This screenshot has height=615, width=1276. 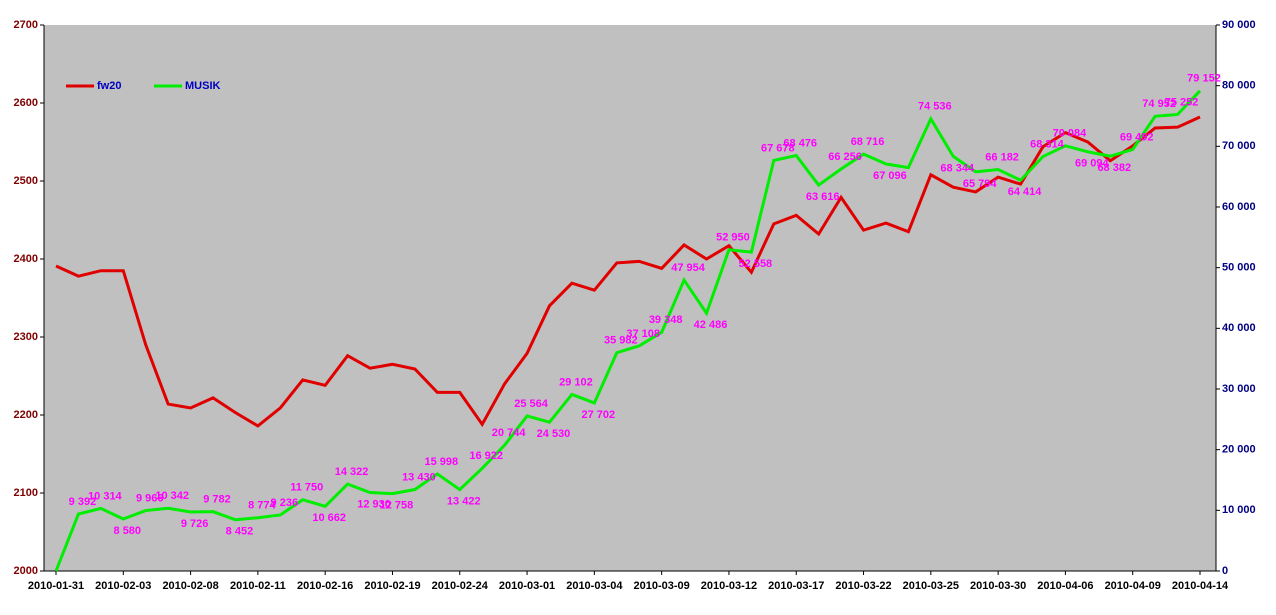 I want to click on data-label: 20 744, so click(x=509, y=433).